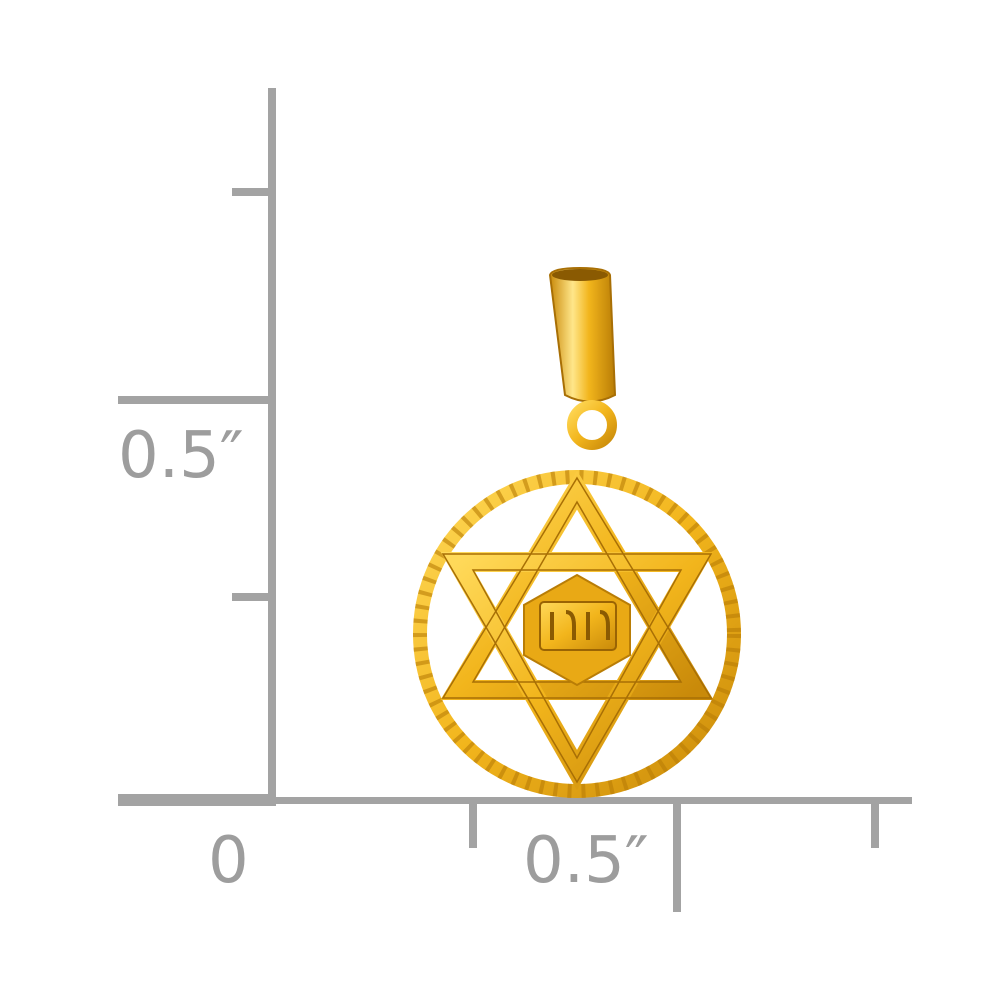  What do you see at coordinates (272, 446) in the screenshot?
I see `ruler-vertical-axis` at bounding box center [272, 446].